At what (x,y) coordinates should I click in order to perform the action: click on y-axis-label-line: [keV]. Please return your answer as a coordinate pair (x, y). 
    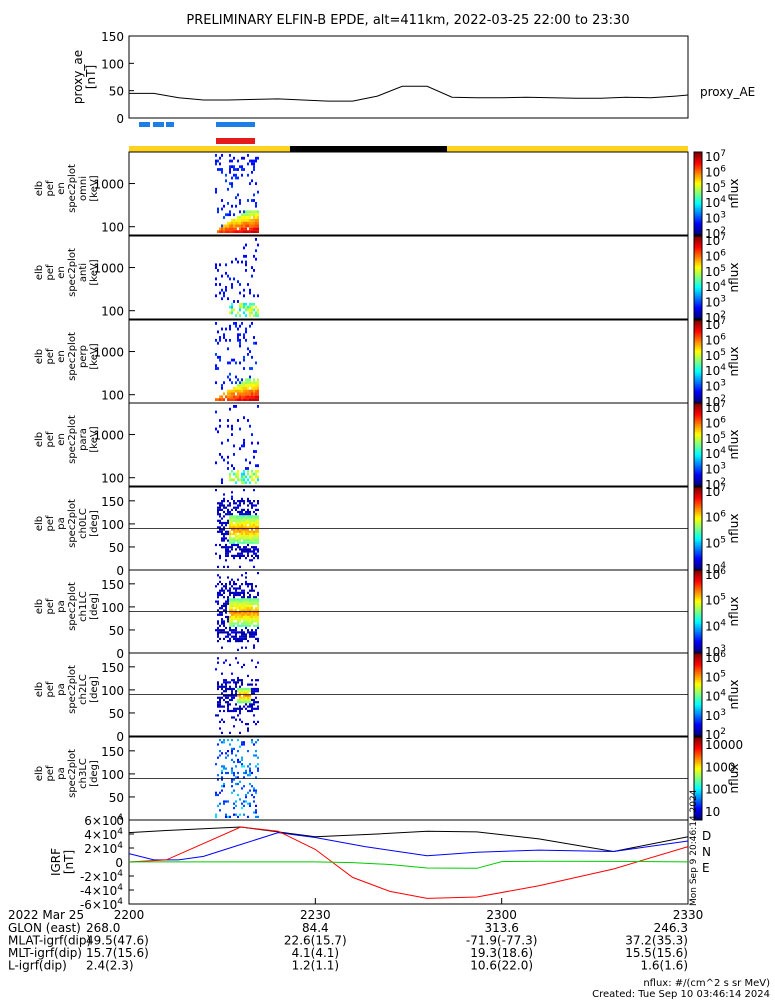
    Looking at the image, I should click on (94, 356).